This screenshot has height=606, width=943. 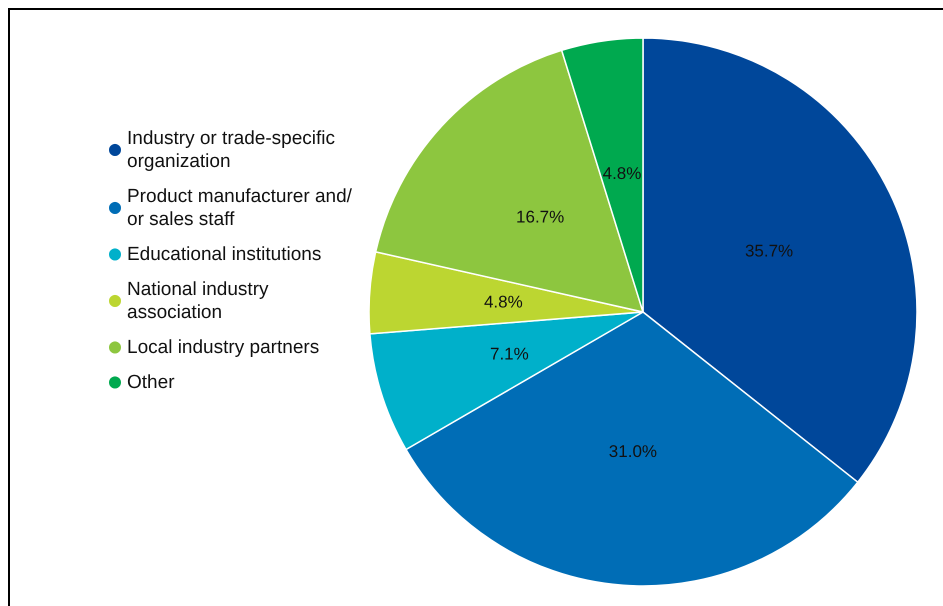 What do you see at coordinates (224, 254) in the screenshot?
I see `legend-label: Educational institutions` at bounding box center [224, 254].